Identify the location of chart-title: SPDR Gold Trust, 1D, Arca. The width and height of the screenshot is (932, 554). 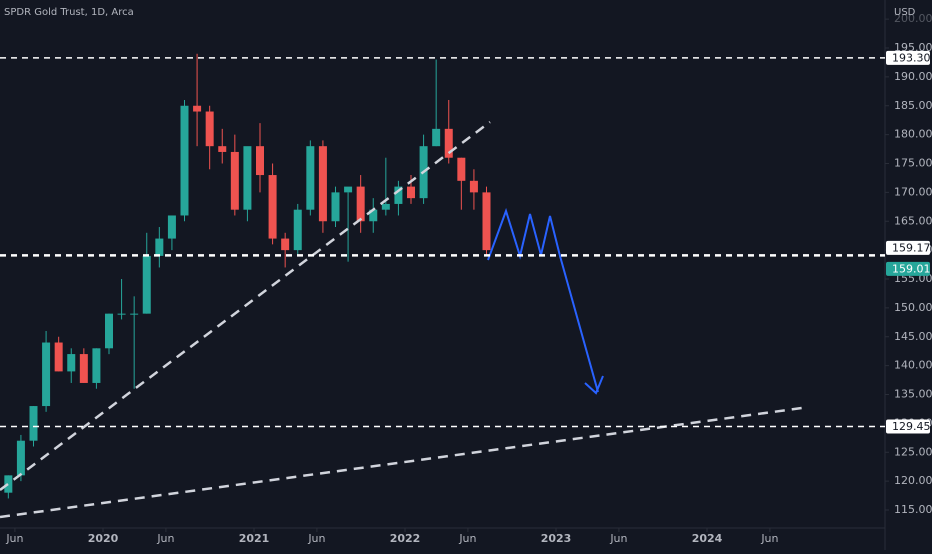
(69, 12).